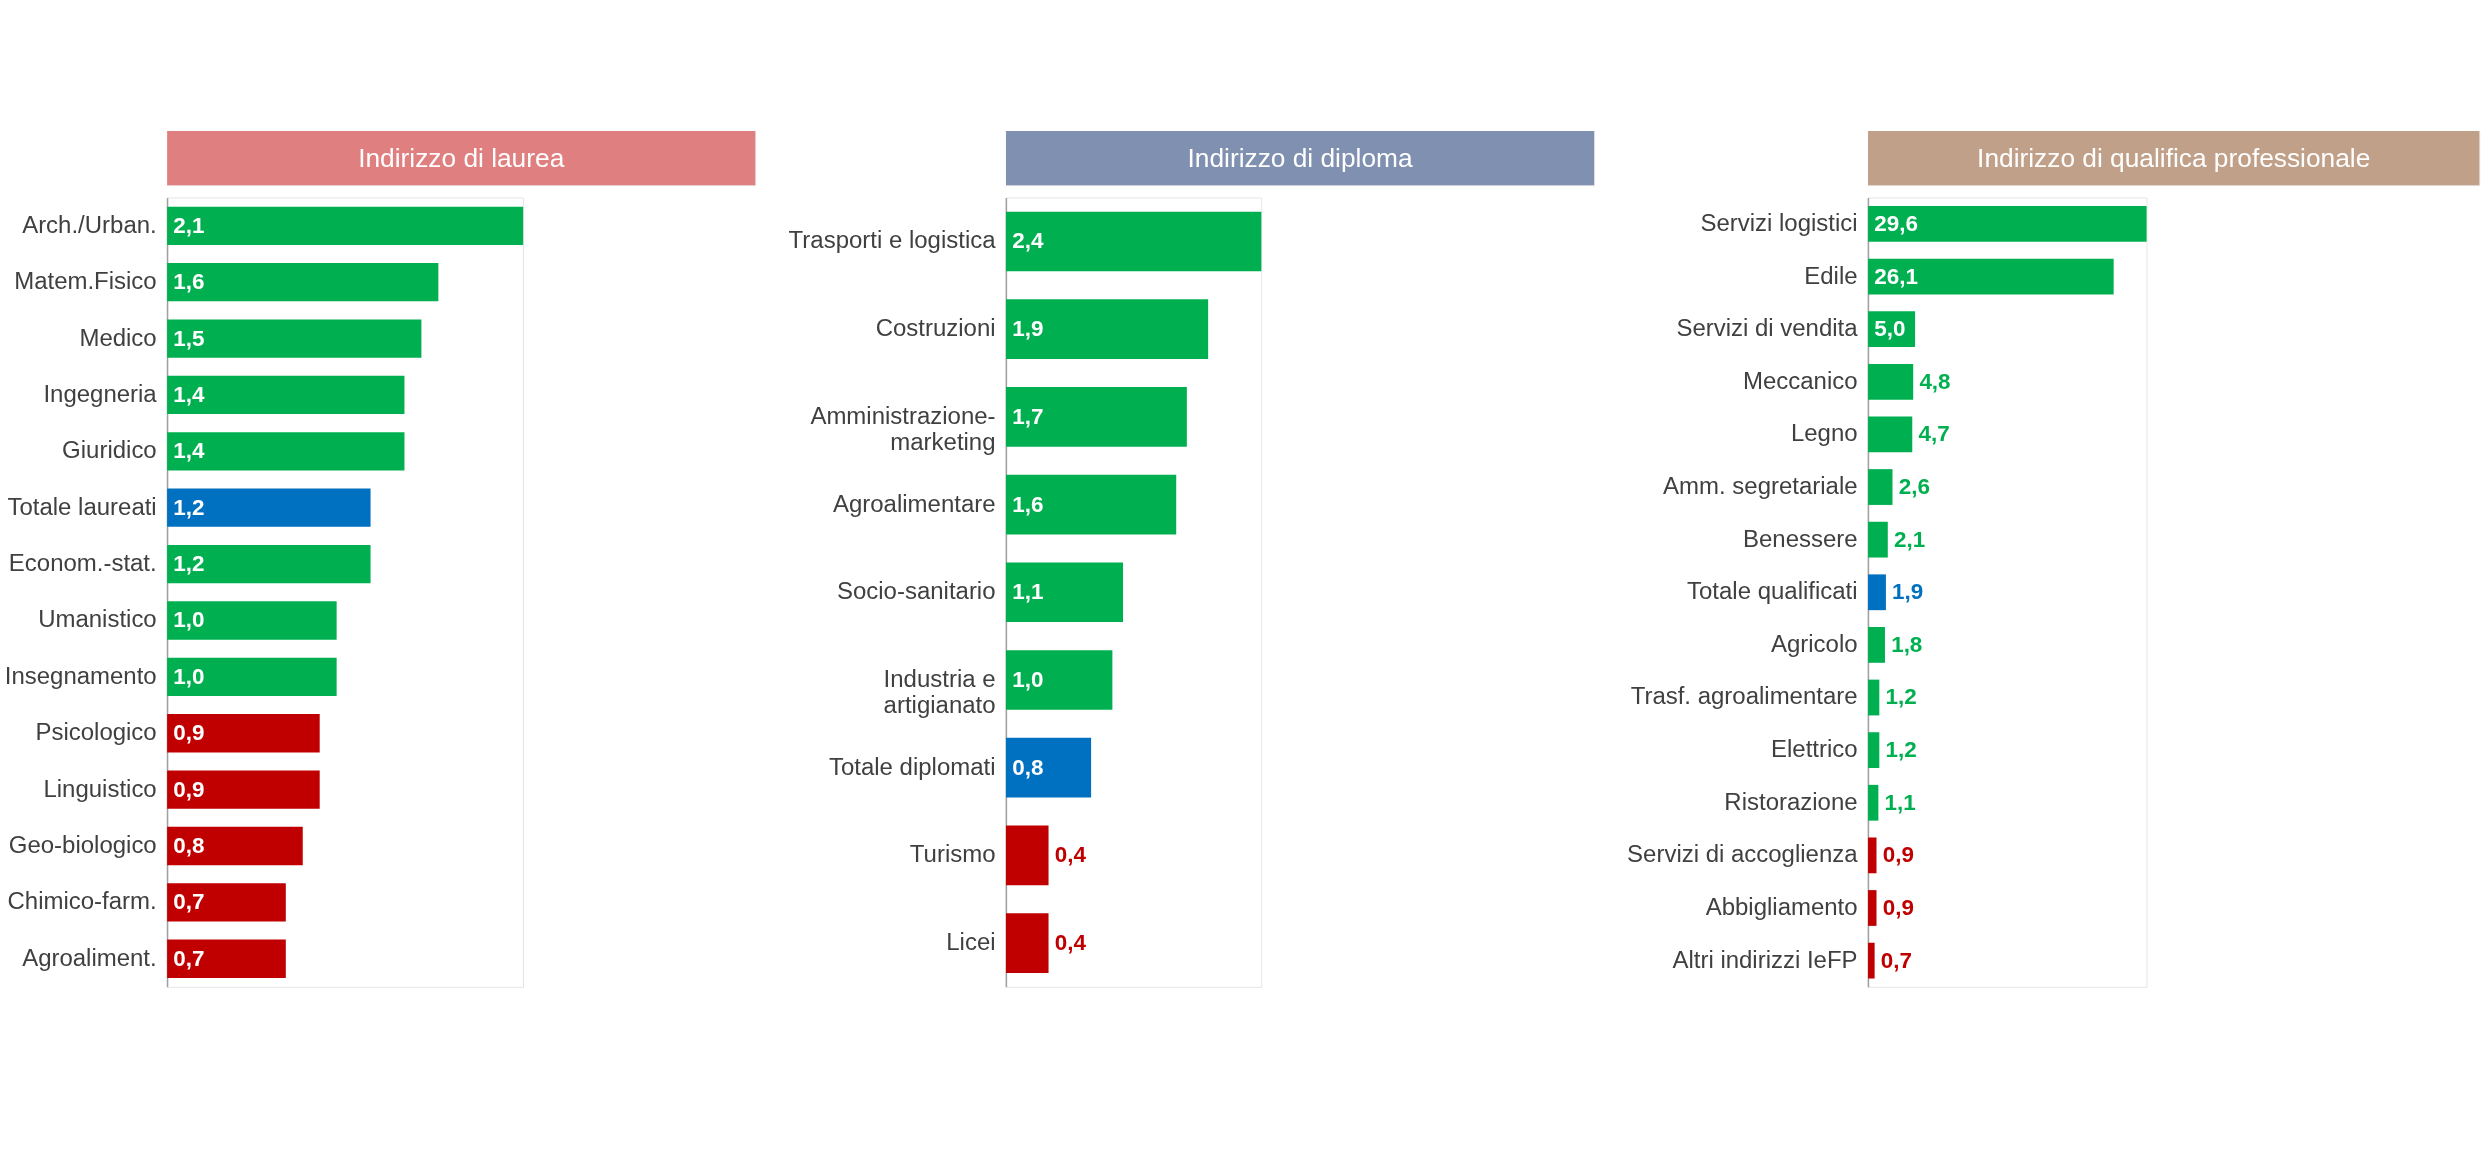  I want to click on data-label: 1,8, so click(1907, 644).